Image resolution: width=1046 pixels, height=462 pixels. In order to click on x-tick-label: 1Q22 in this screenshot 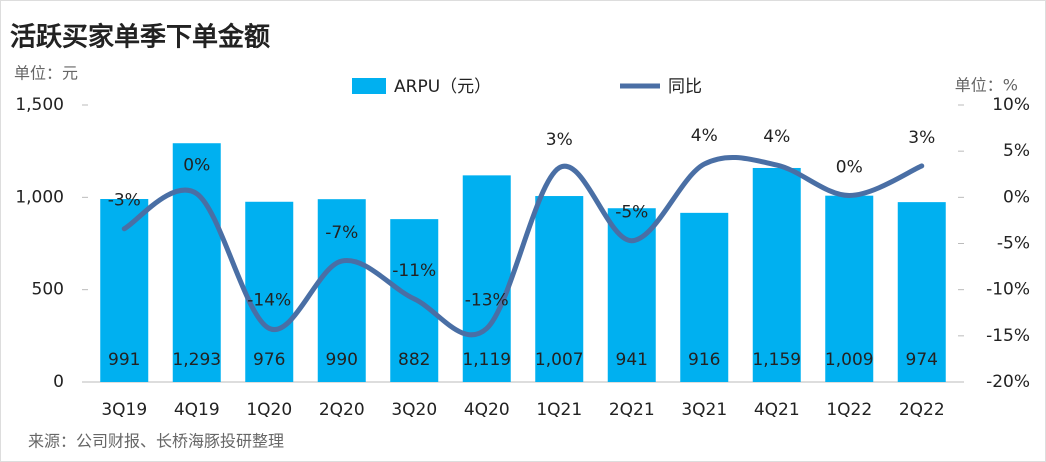, I will do `click(849, 410)`.